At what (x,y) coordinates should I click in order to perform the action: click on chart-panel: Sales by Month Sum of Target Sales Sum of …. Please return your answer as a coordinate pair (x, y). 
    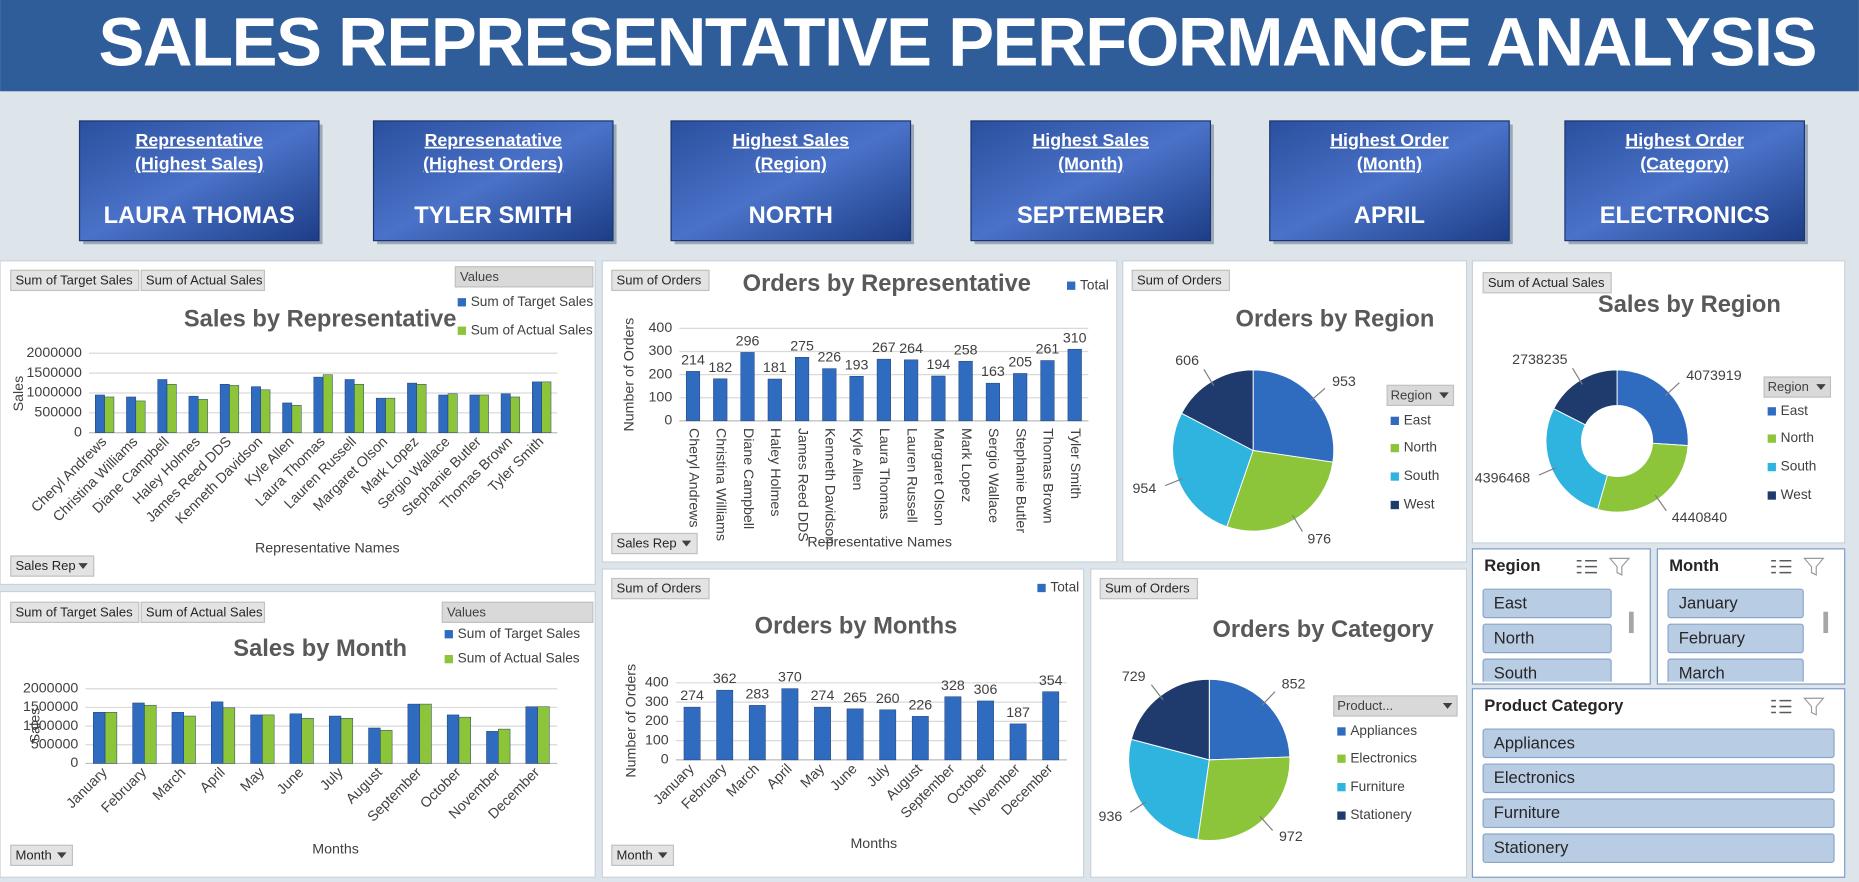
    Looking at the image, I should click on (298, 734).